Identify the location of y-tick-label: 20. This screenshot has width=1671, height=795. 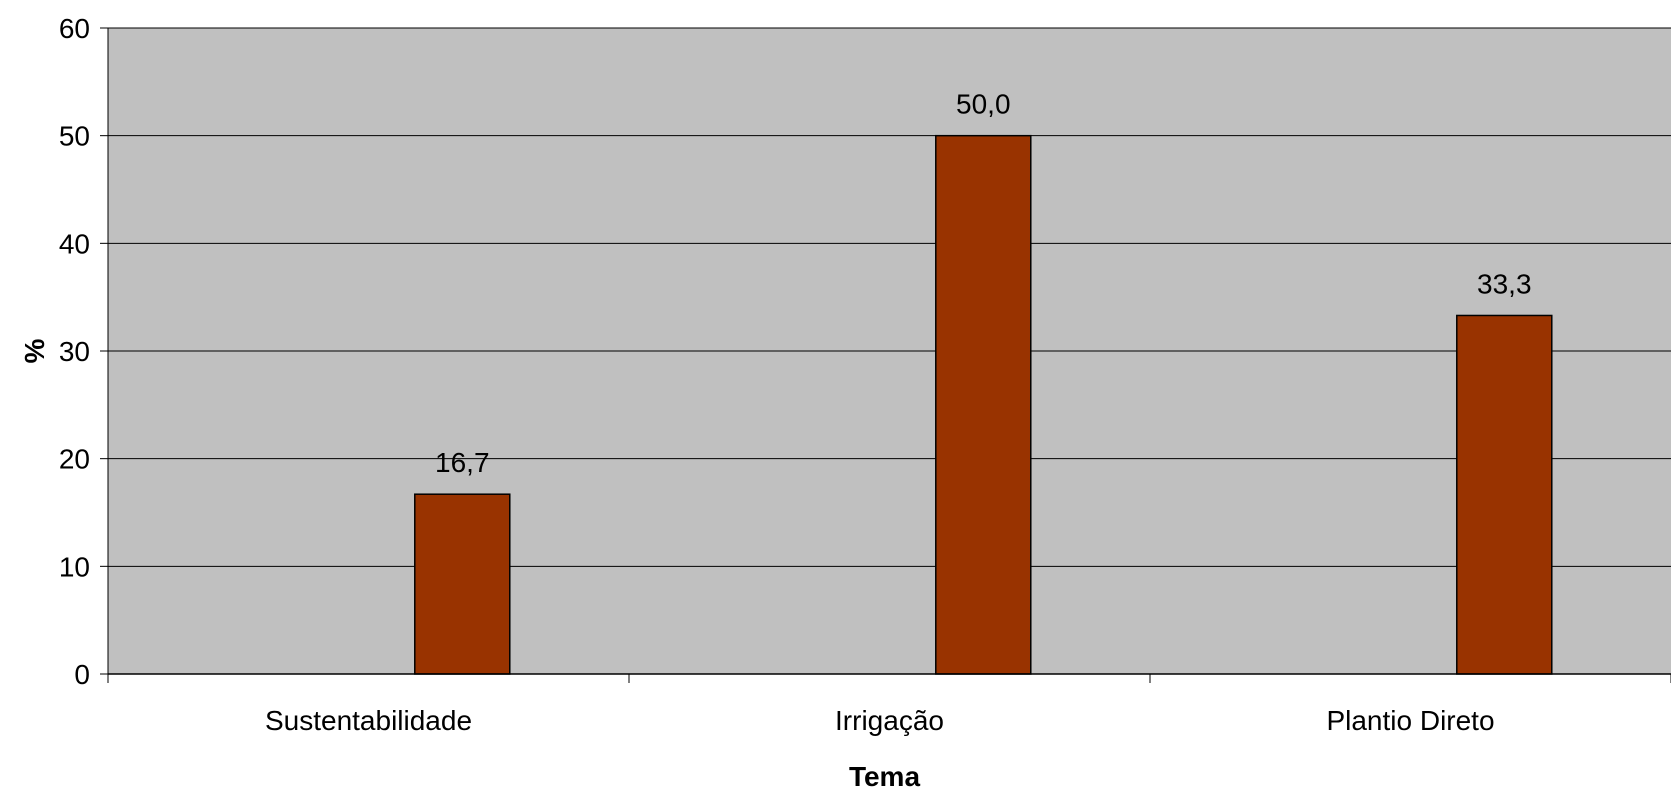
(74, 459).